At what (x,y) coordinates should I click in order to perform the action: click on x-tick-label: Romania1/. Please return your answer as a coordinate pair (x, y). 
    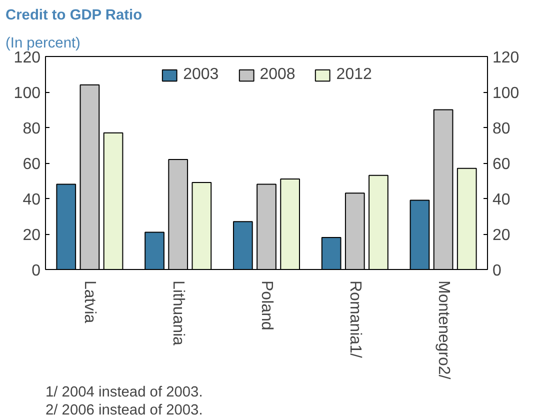
    Looking at the image, I should click on (355, 319).